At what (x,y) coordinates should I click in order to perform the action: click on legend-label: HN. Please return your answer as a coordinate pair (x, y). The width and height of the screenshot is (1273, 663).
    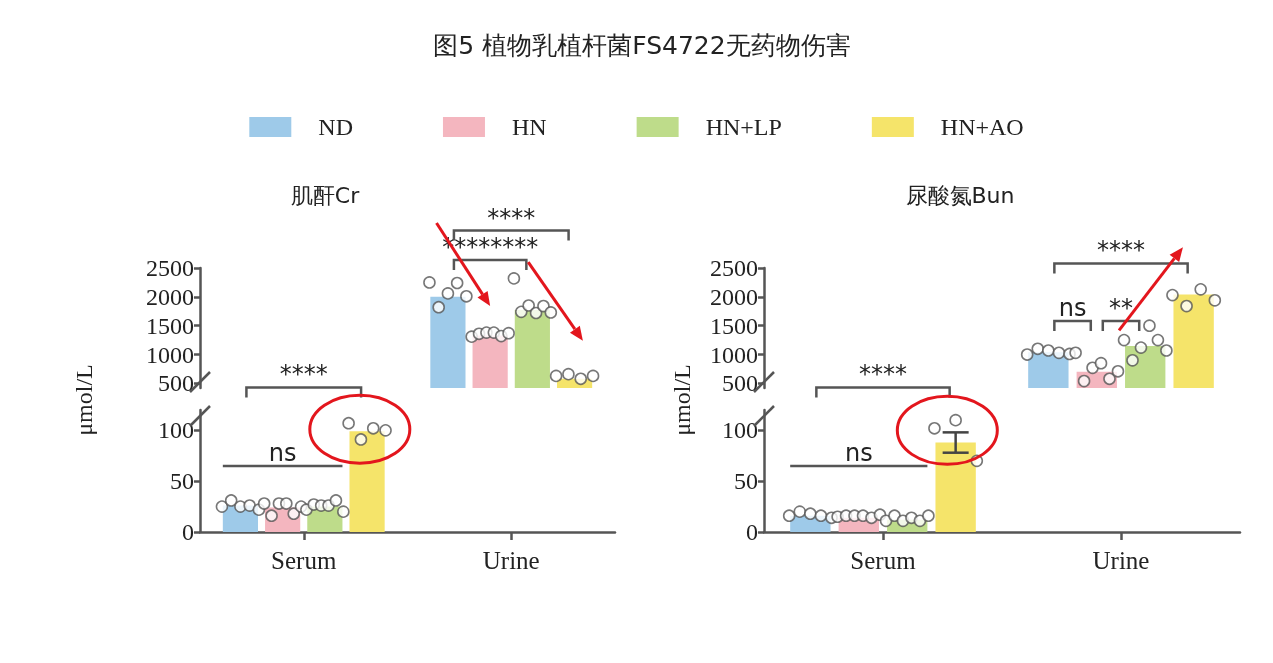
    Looking at the image, I should click on (529, 127).